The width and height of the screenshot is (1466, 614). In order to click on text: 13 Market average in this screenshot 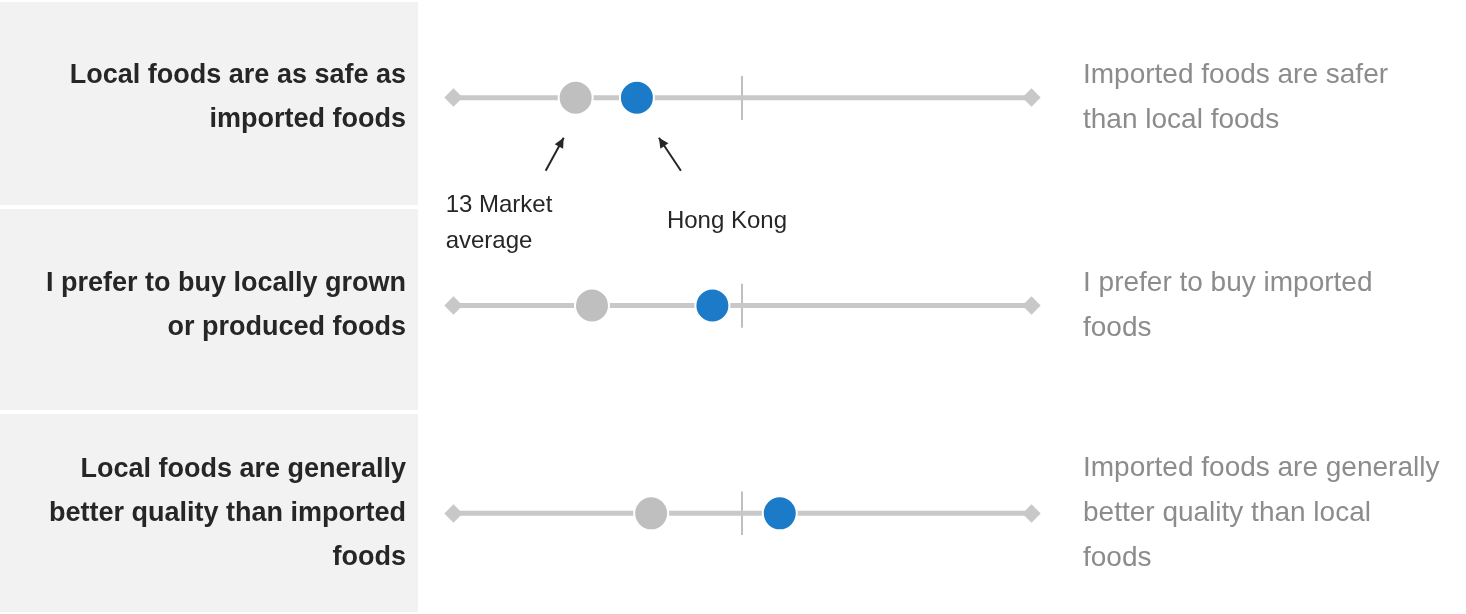, I will do `click(499, 222)`.